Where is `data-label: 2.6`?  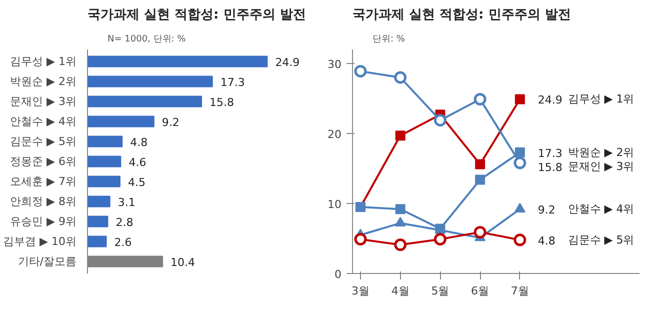
data-label: 2.6 is located at coordinates (123, 242).